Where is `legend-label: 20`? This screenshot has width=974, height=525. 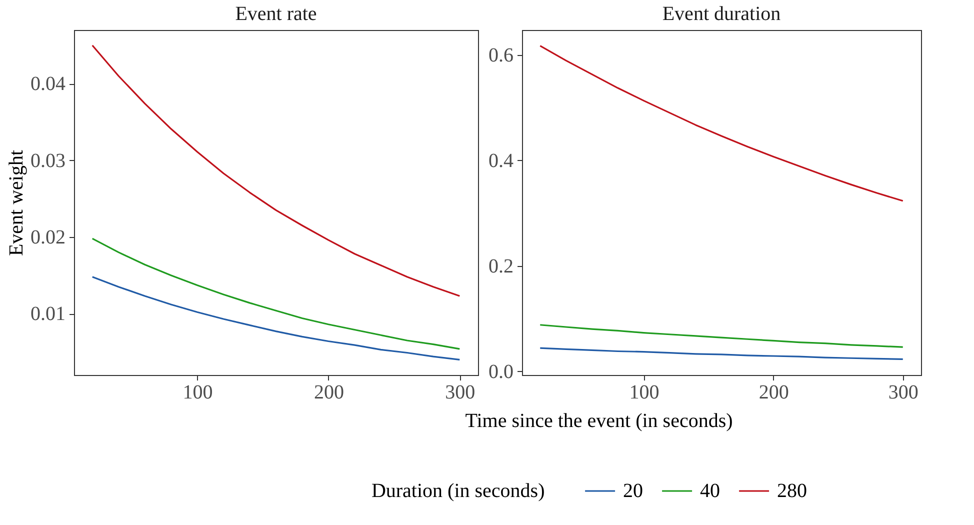 legend-label: 20 is located at coordinates (633, 491).